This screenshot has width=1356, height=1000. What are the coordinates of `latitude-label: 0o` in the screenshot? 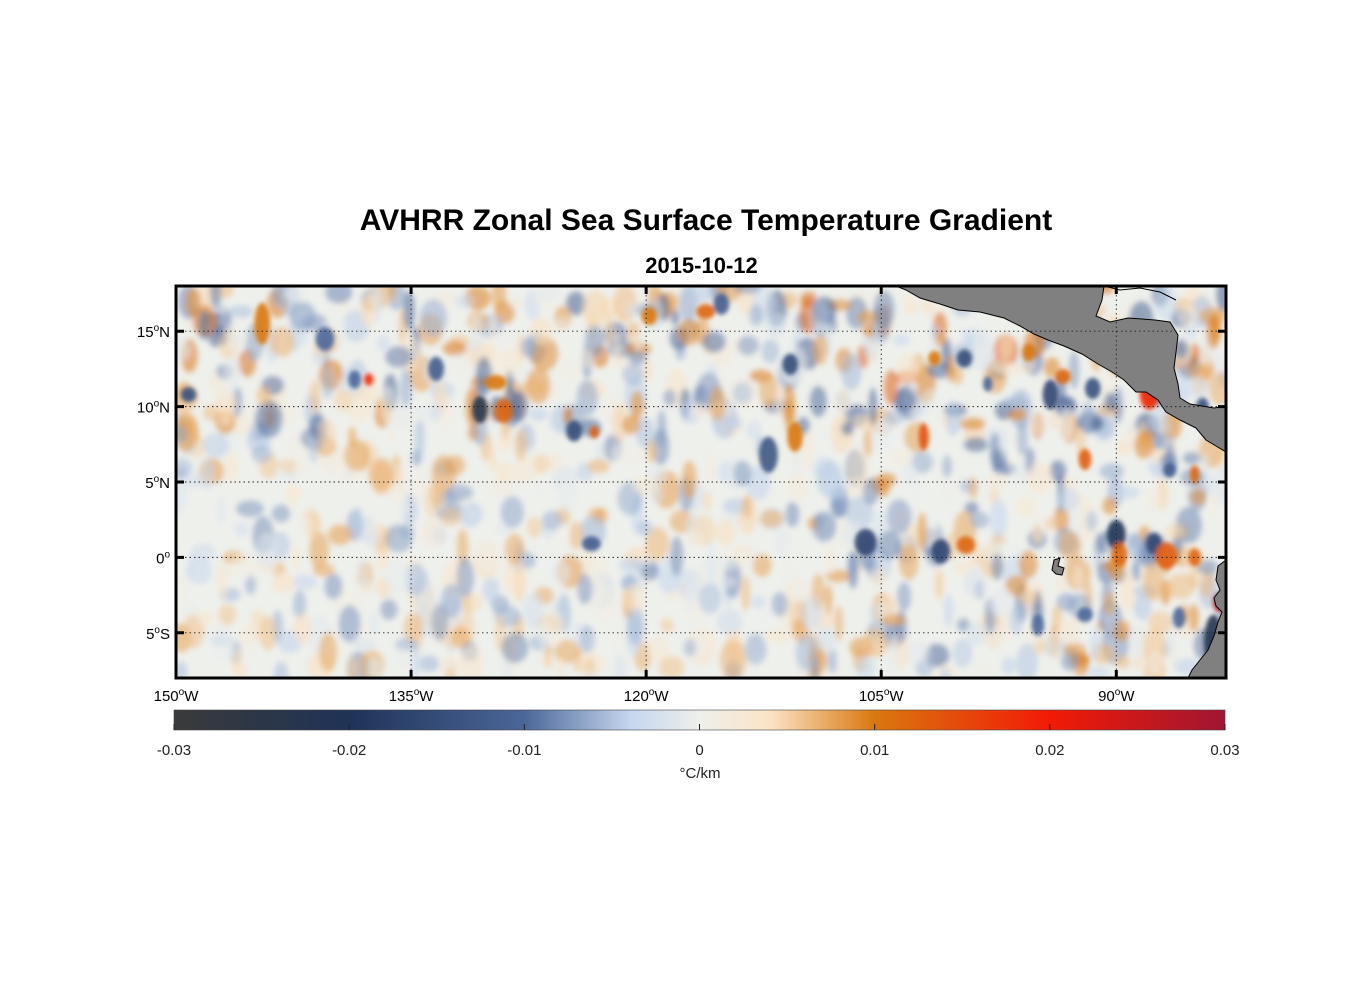 It's located at (163, 558).